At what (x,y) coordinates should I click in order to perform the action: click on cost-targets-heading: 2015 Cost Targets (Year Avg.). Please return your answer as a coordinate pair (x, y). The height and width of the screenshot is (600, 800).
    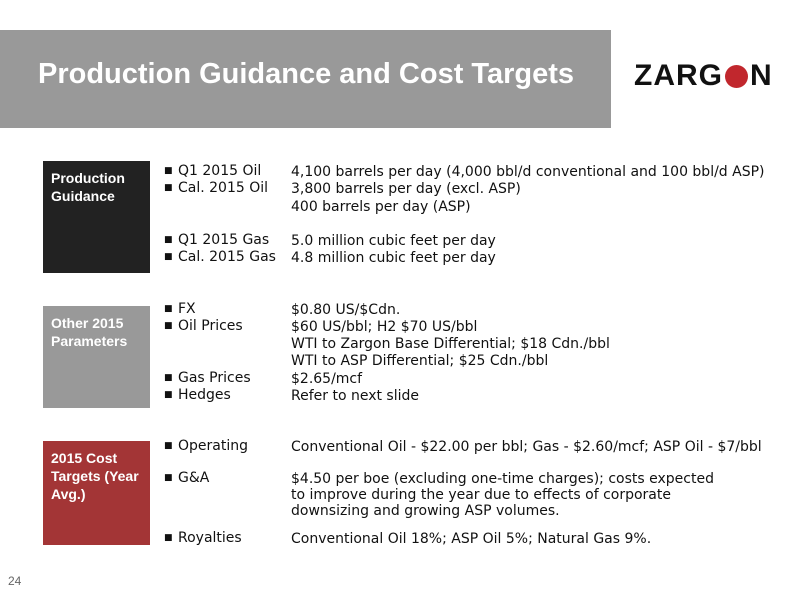
    Looking at the image, I should click on (96, 493).